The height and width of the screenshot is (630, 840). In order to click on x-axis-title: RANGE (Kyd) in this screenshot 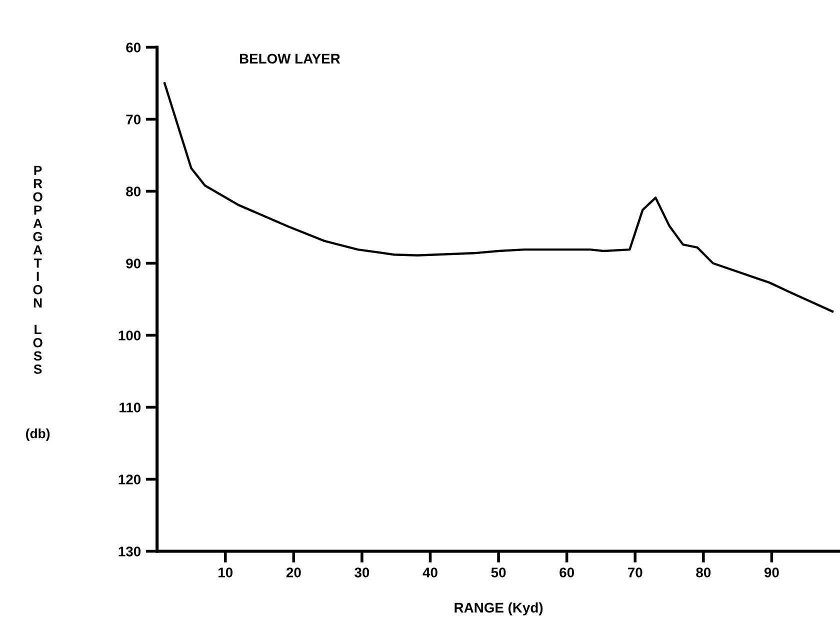, I will do `click(498, 609)`.